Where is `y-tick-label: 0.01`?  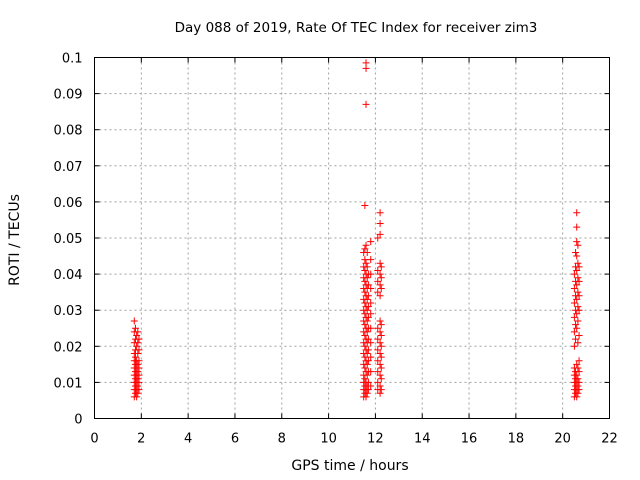 y-tick-label: 0.01 is located at coordinates (68, 383).